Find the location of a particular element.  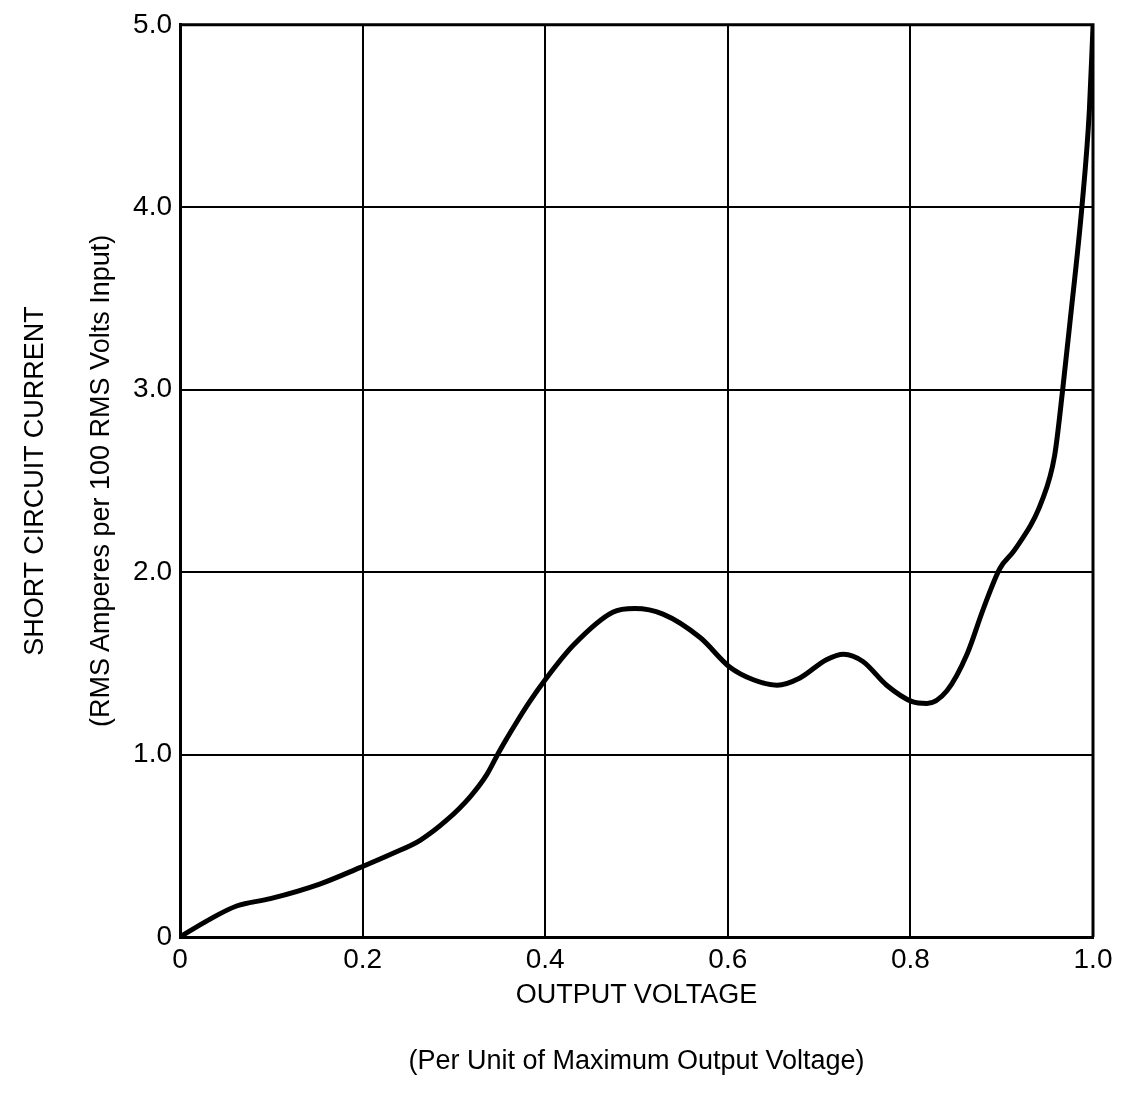

x-tick-label: 0.6 is located at coordinates (728, 958).